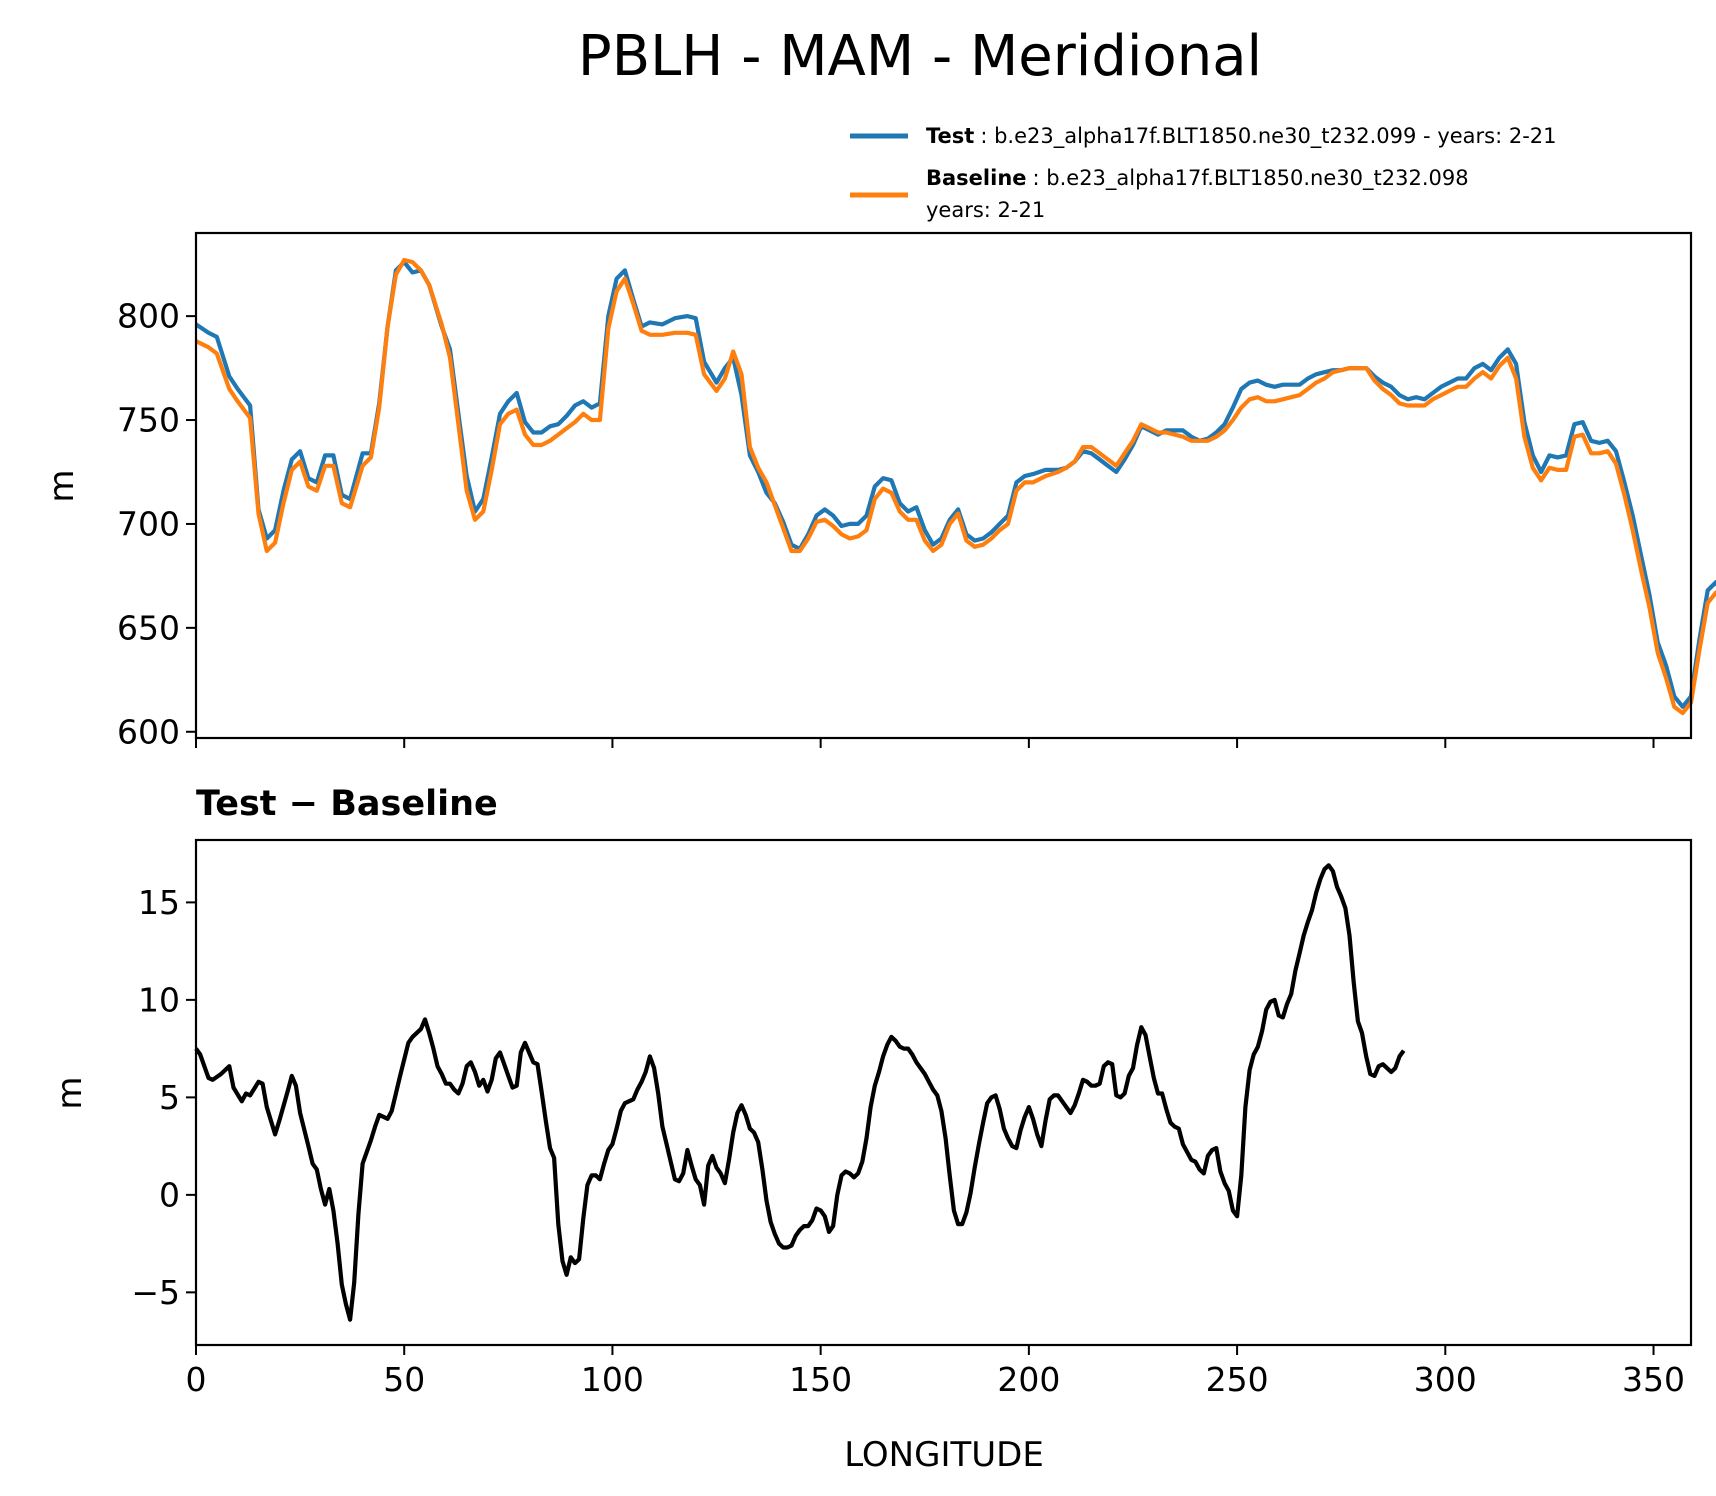  I want to click on y-tick-label: 0, so click(169, 1194).